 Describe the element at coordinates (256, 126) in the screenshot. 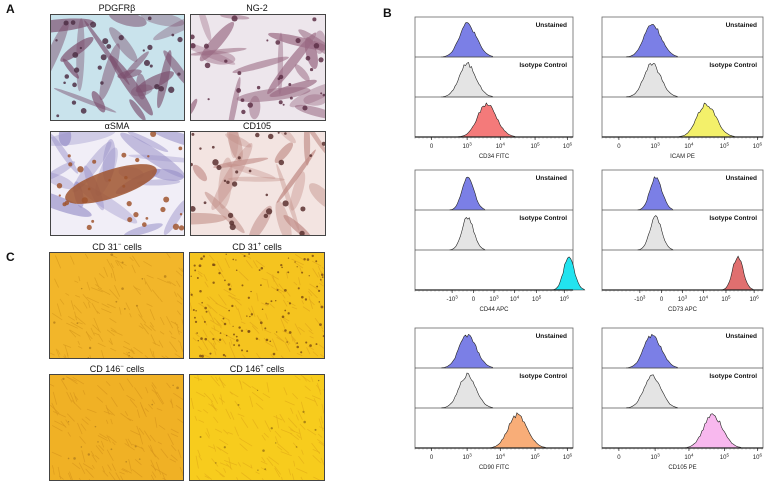

I see `panel-a-title-4: CD105` at that location.